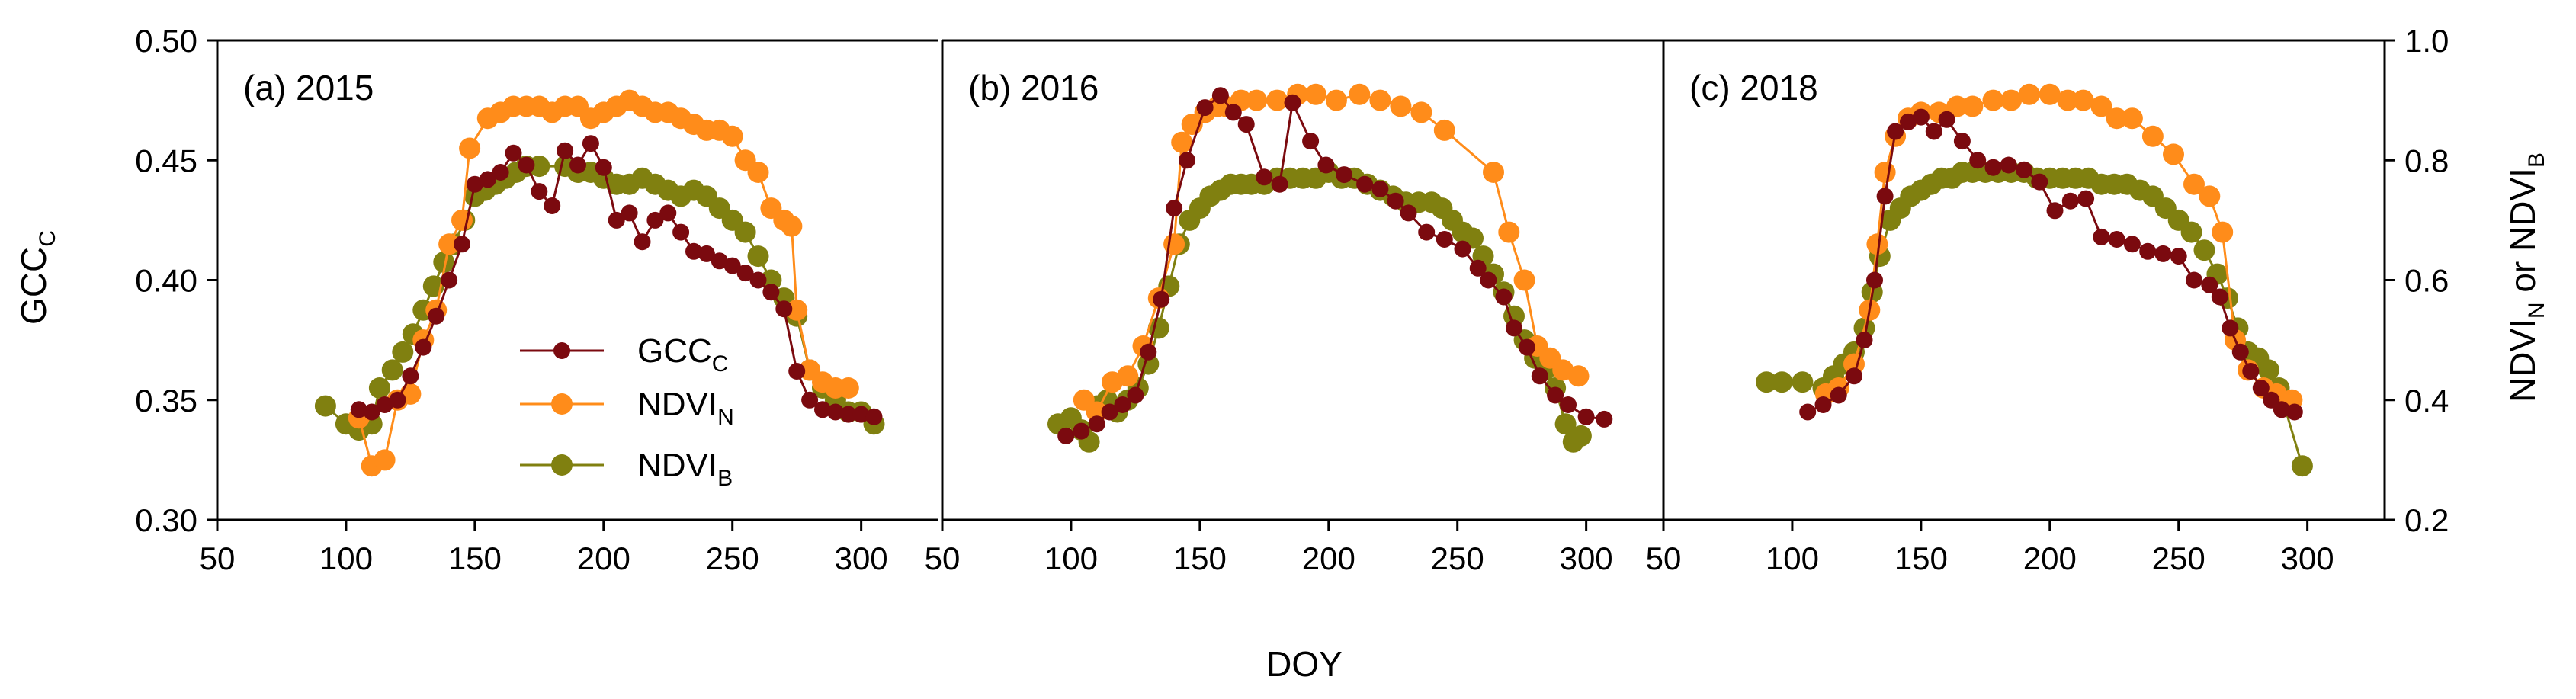 The height and width of the screenshot is (699, 2576). Describe the element at coordinates (475, 558) in the screenshot. I see `x-tick-label: 150` at that location.